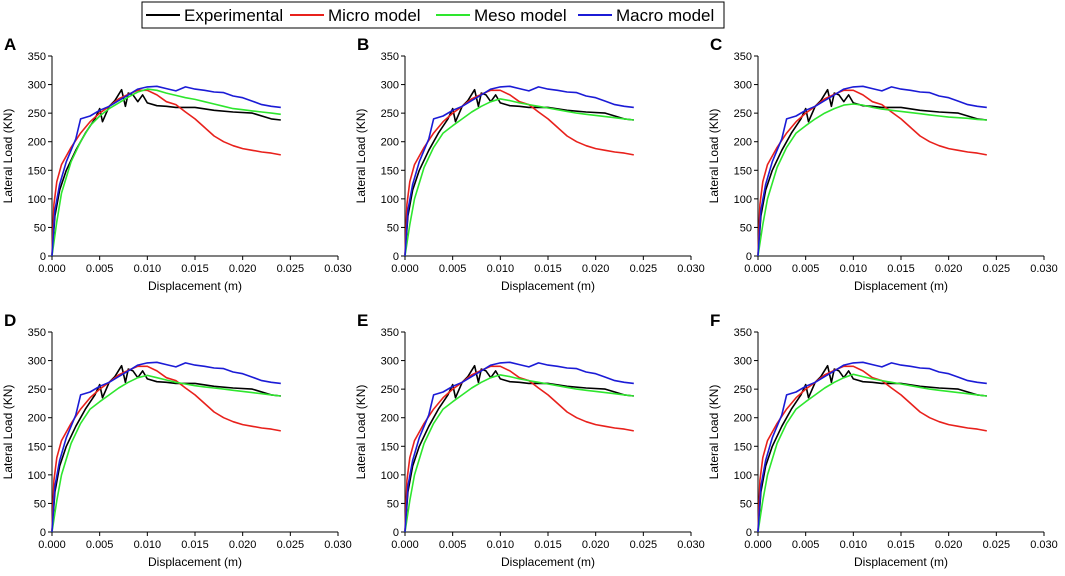  I want to click on legend-label: Experimental, so click(233, 15).